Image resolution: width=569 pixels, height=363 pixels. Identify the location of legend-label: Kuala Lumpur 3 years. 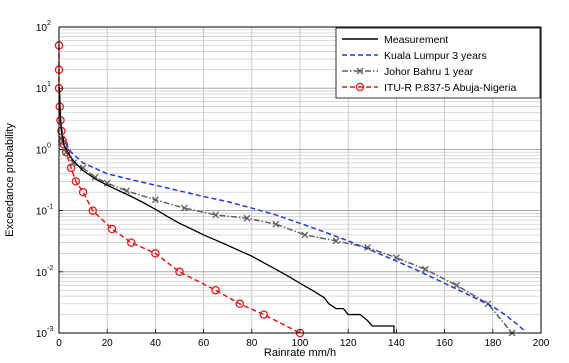
(435, 56).